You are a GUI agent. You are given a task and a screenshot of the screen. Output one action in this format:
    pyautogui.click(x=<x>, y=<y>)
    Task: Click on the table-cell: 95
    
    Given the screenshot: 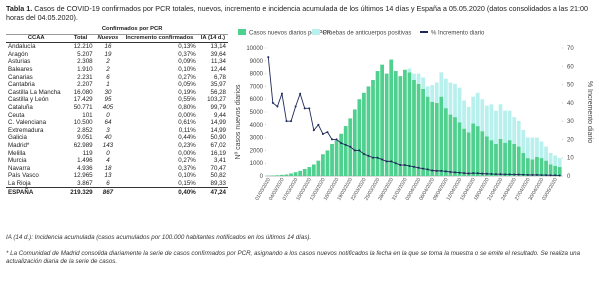 What is the action you would take?
    pyautogui.click(x=108, y=100)
    